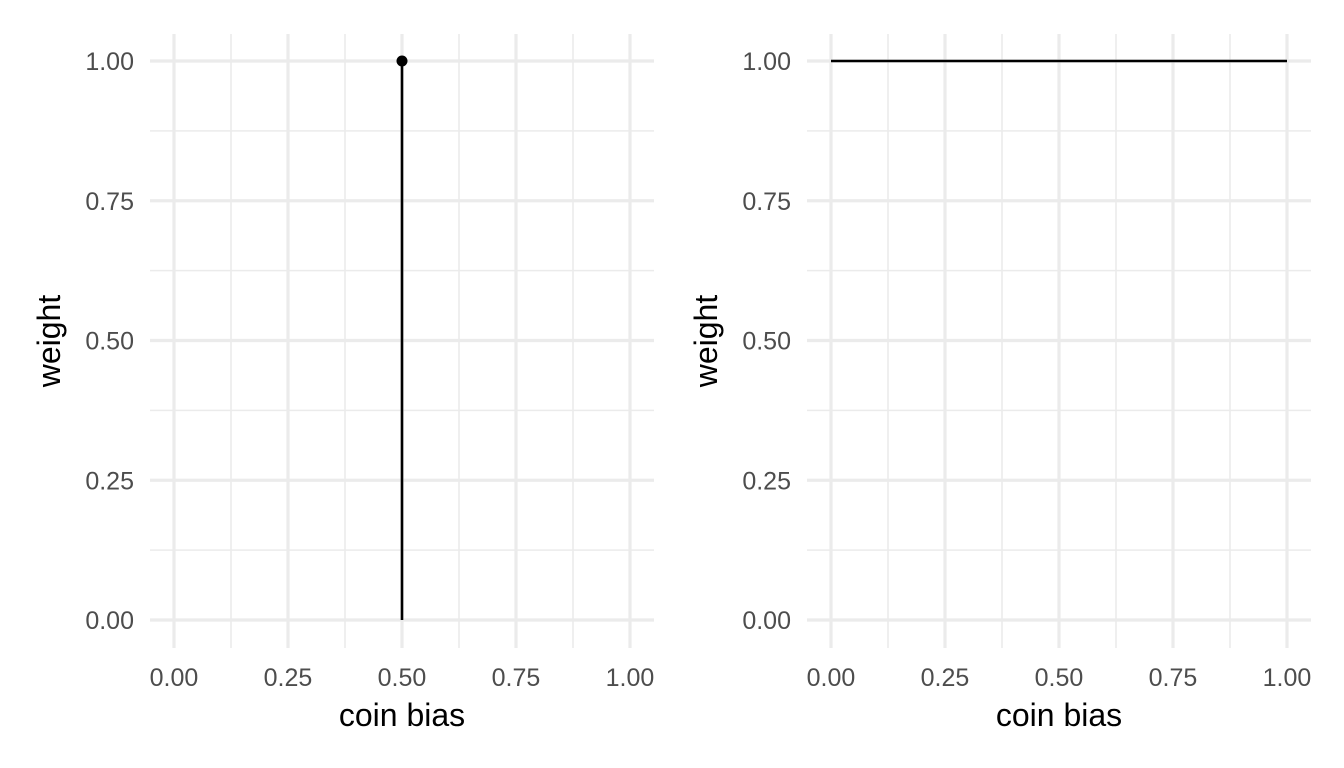 The image size is (1344, 768). What do you see at coordinates (402, 61) in the screenshot?
I see `data-point` at bounding box center [402, 61].